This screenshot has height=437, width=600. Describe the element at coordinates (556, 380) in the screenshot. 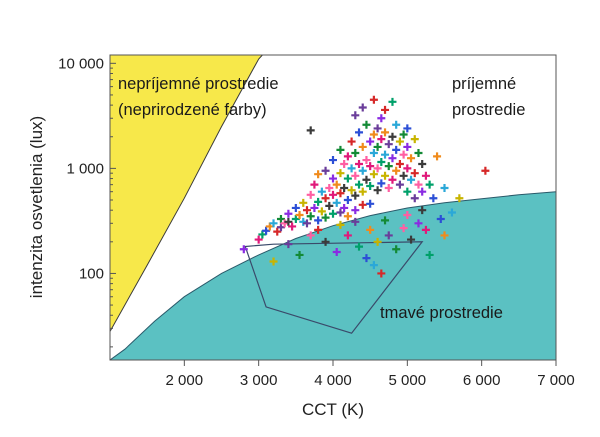

I see `x-tick-label: 7 000` at that location.